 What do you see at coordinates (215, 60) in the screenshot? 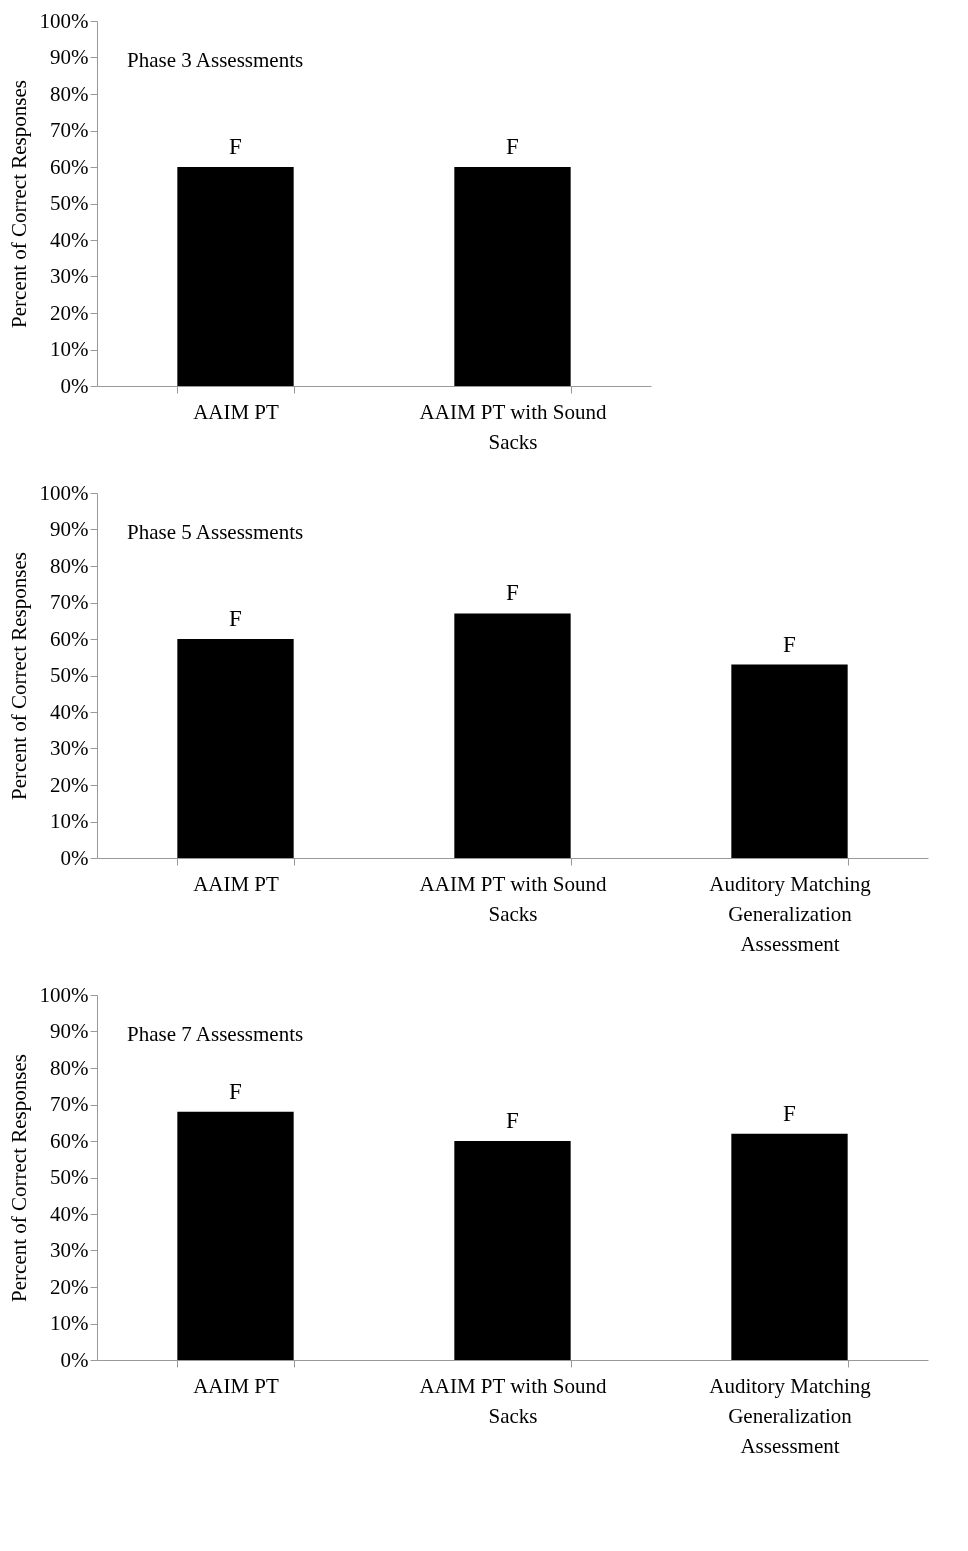
I see `annotation: Phase 3 Assessments` at bounding box center [215, 60].